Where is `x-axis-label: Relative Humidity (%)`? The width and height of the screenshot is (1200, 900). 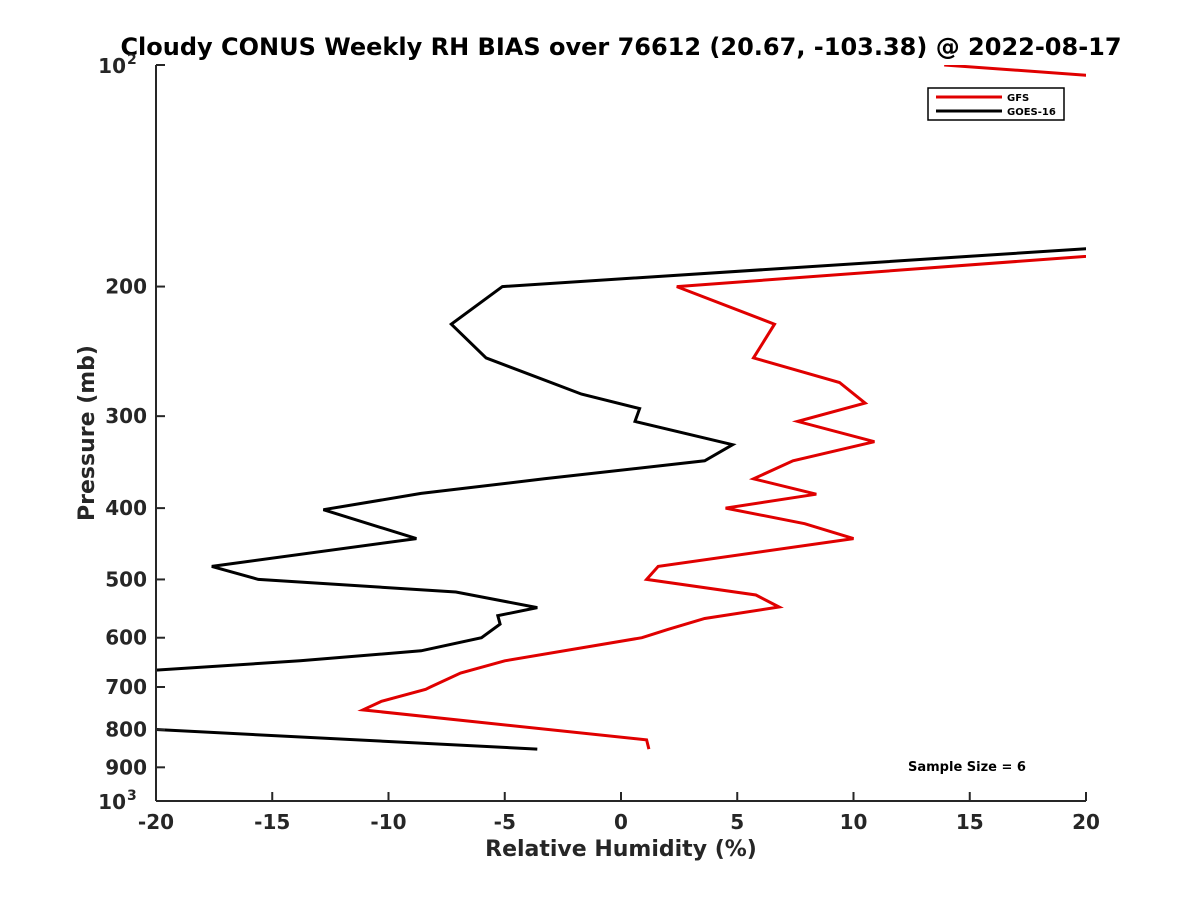 x-axis-label: Relative Humidity (%) is located at coordinates (621, 849).